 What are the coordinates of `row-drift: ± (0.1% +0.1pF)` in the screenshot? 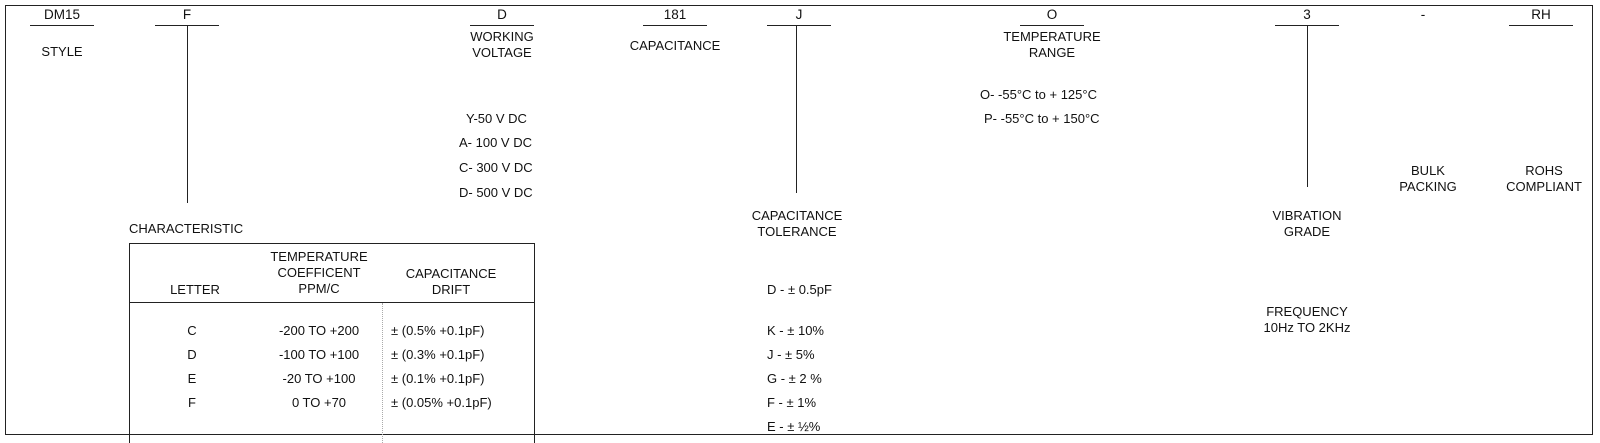 It's located at (438, 378).